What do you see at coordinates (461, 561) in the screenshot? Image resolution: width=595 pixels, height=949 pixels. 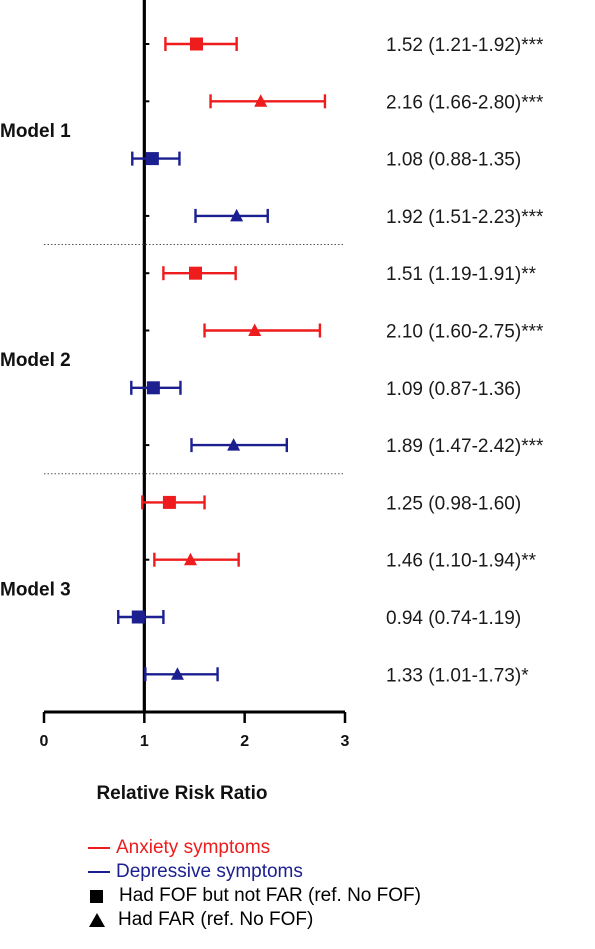 I see `estimate-label: 1.46 (1.10-1.94)**` at bounding box center [461, 561].